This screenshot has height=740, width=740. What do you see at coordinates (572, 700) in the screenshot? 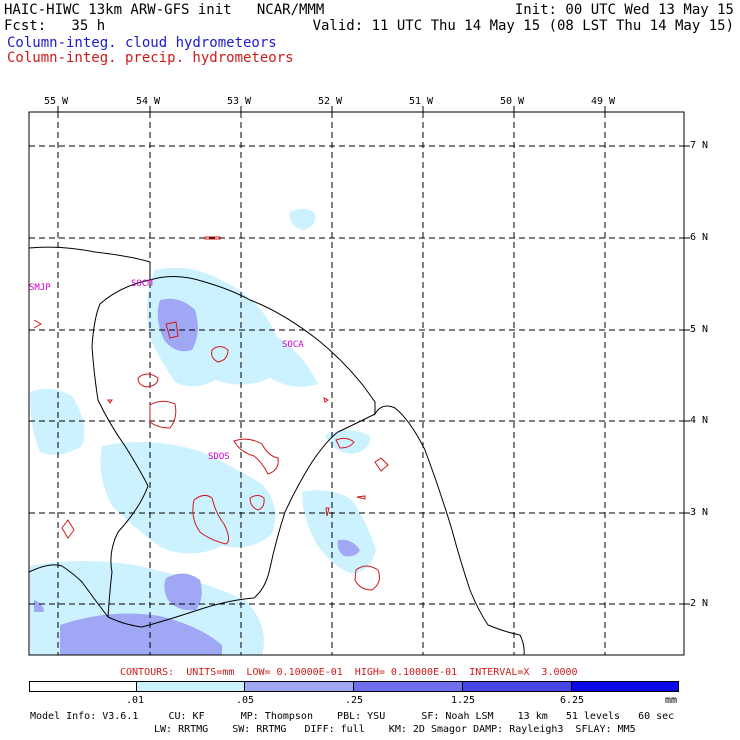
I see `scale-label-4: 6.25` at bounding box center [572, 700].